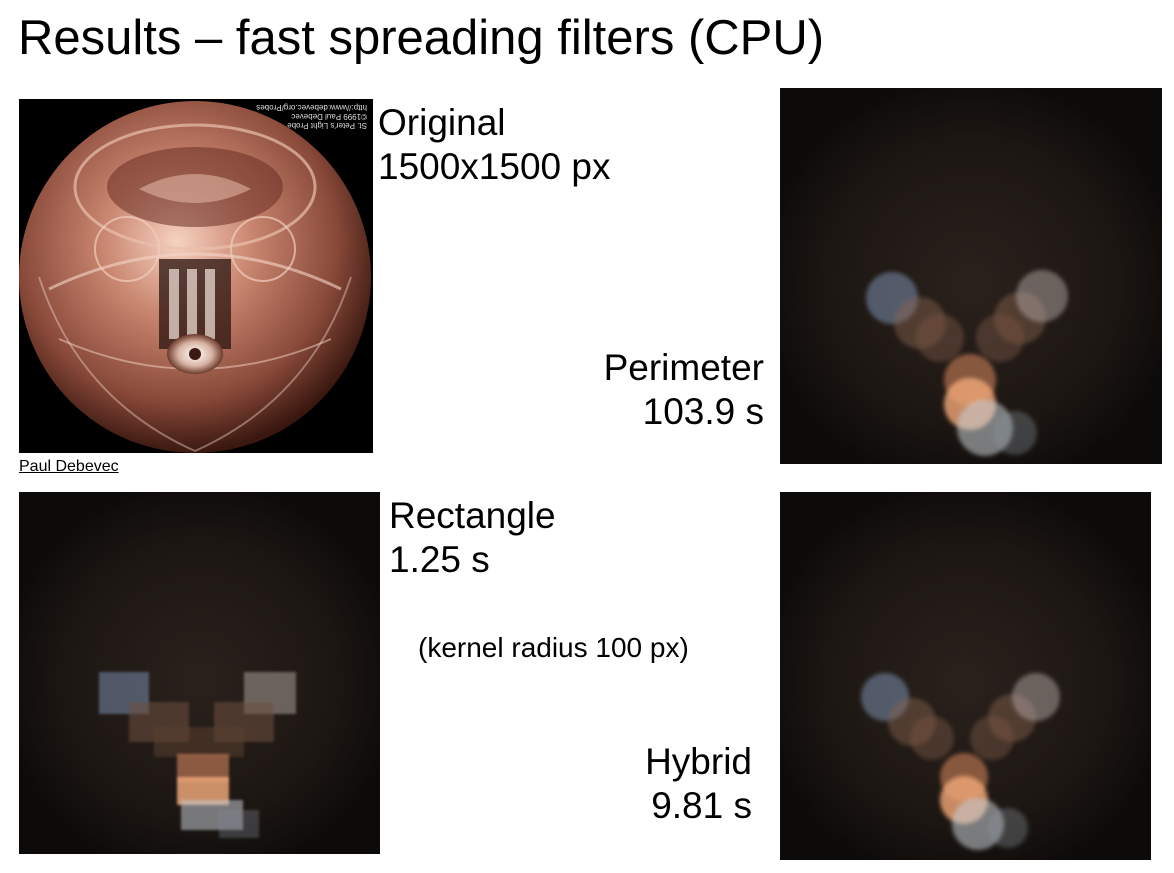 This screenshot has width=1174, height=873. I want to click on hybrid-result-image, so click(965, 676).